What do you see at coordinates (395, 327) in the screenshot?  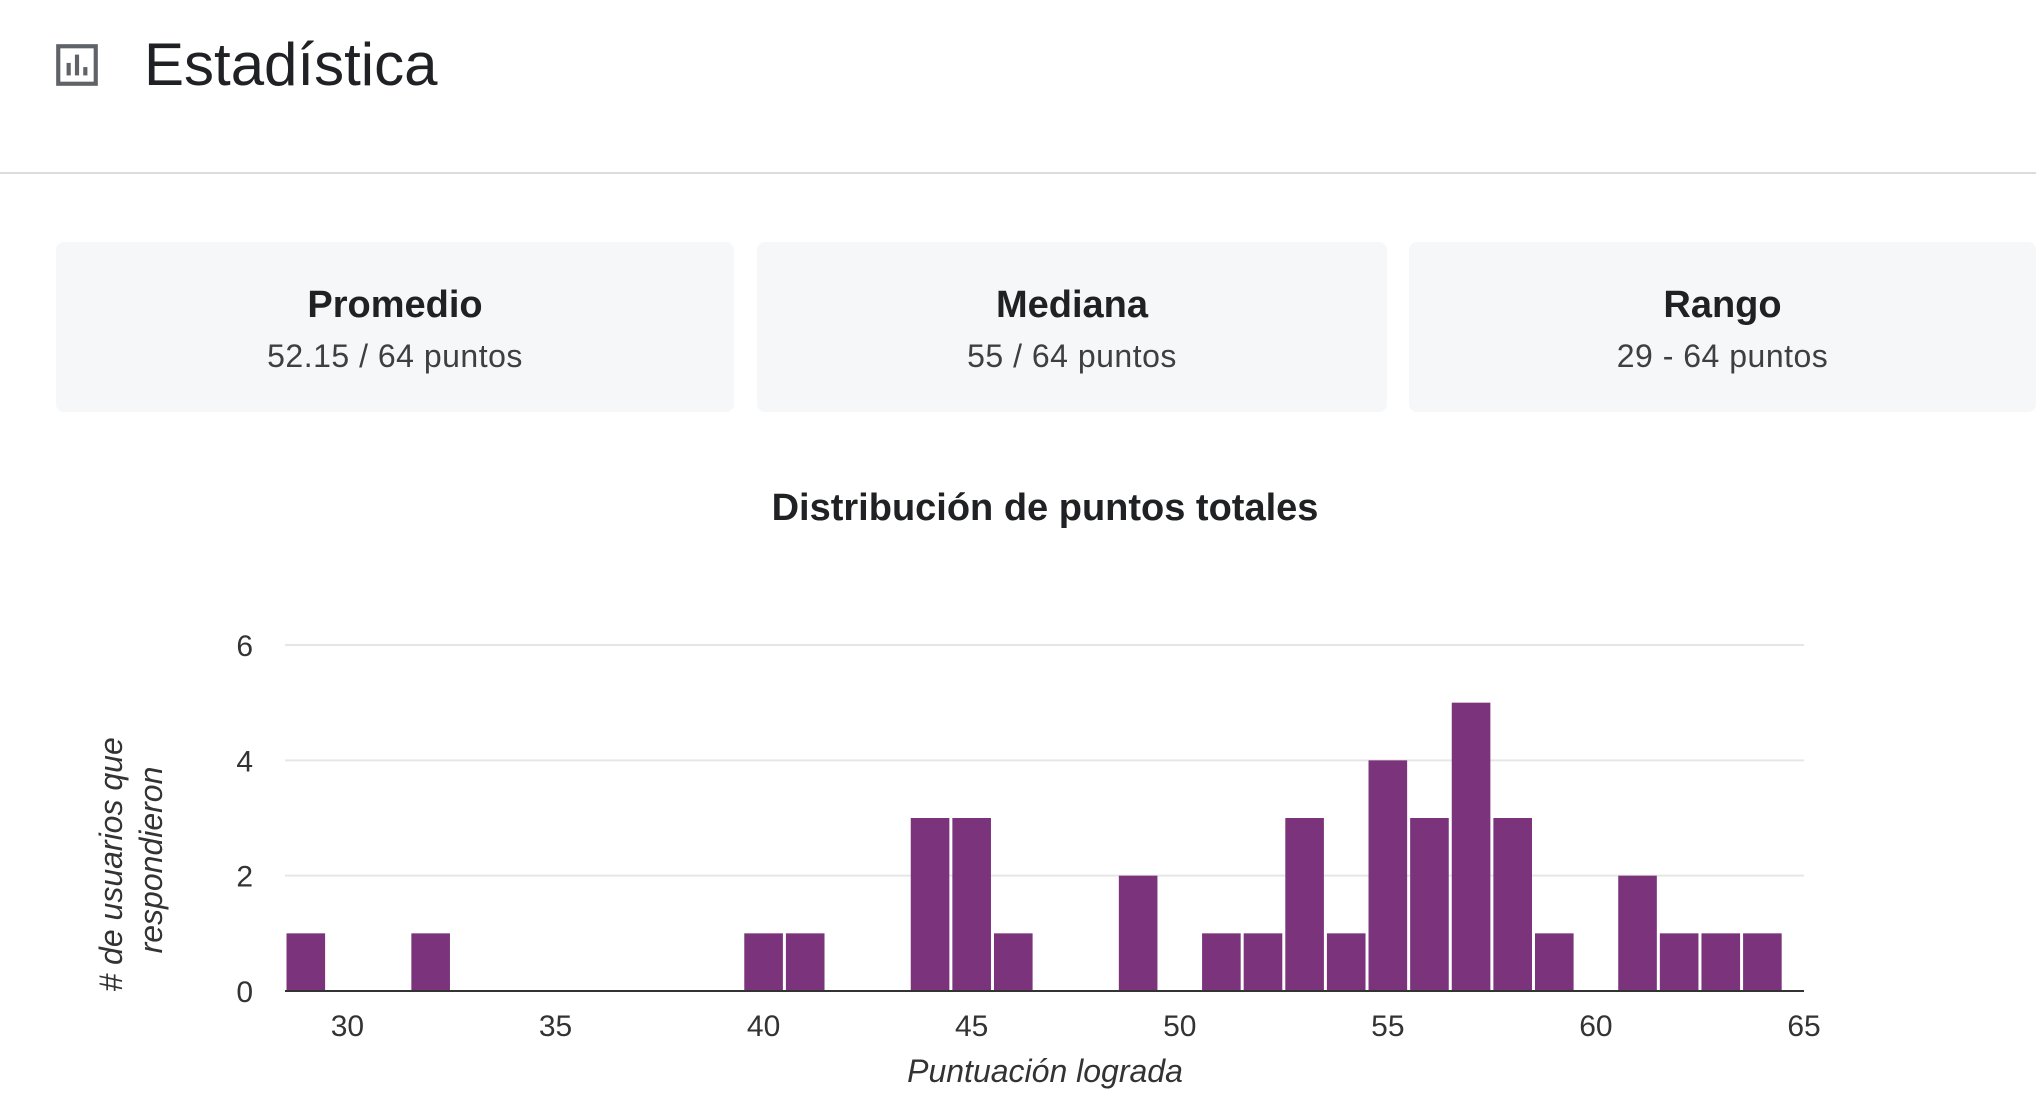 I see `average-card: Promedio 52.15 / 64 puntos` at bounding box center [395, 327].